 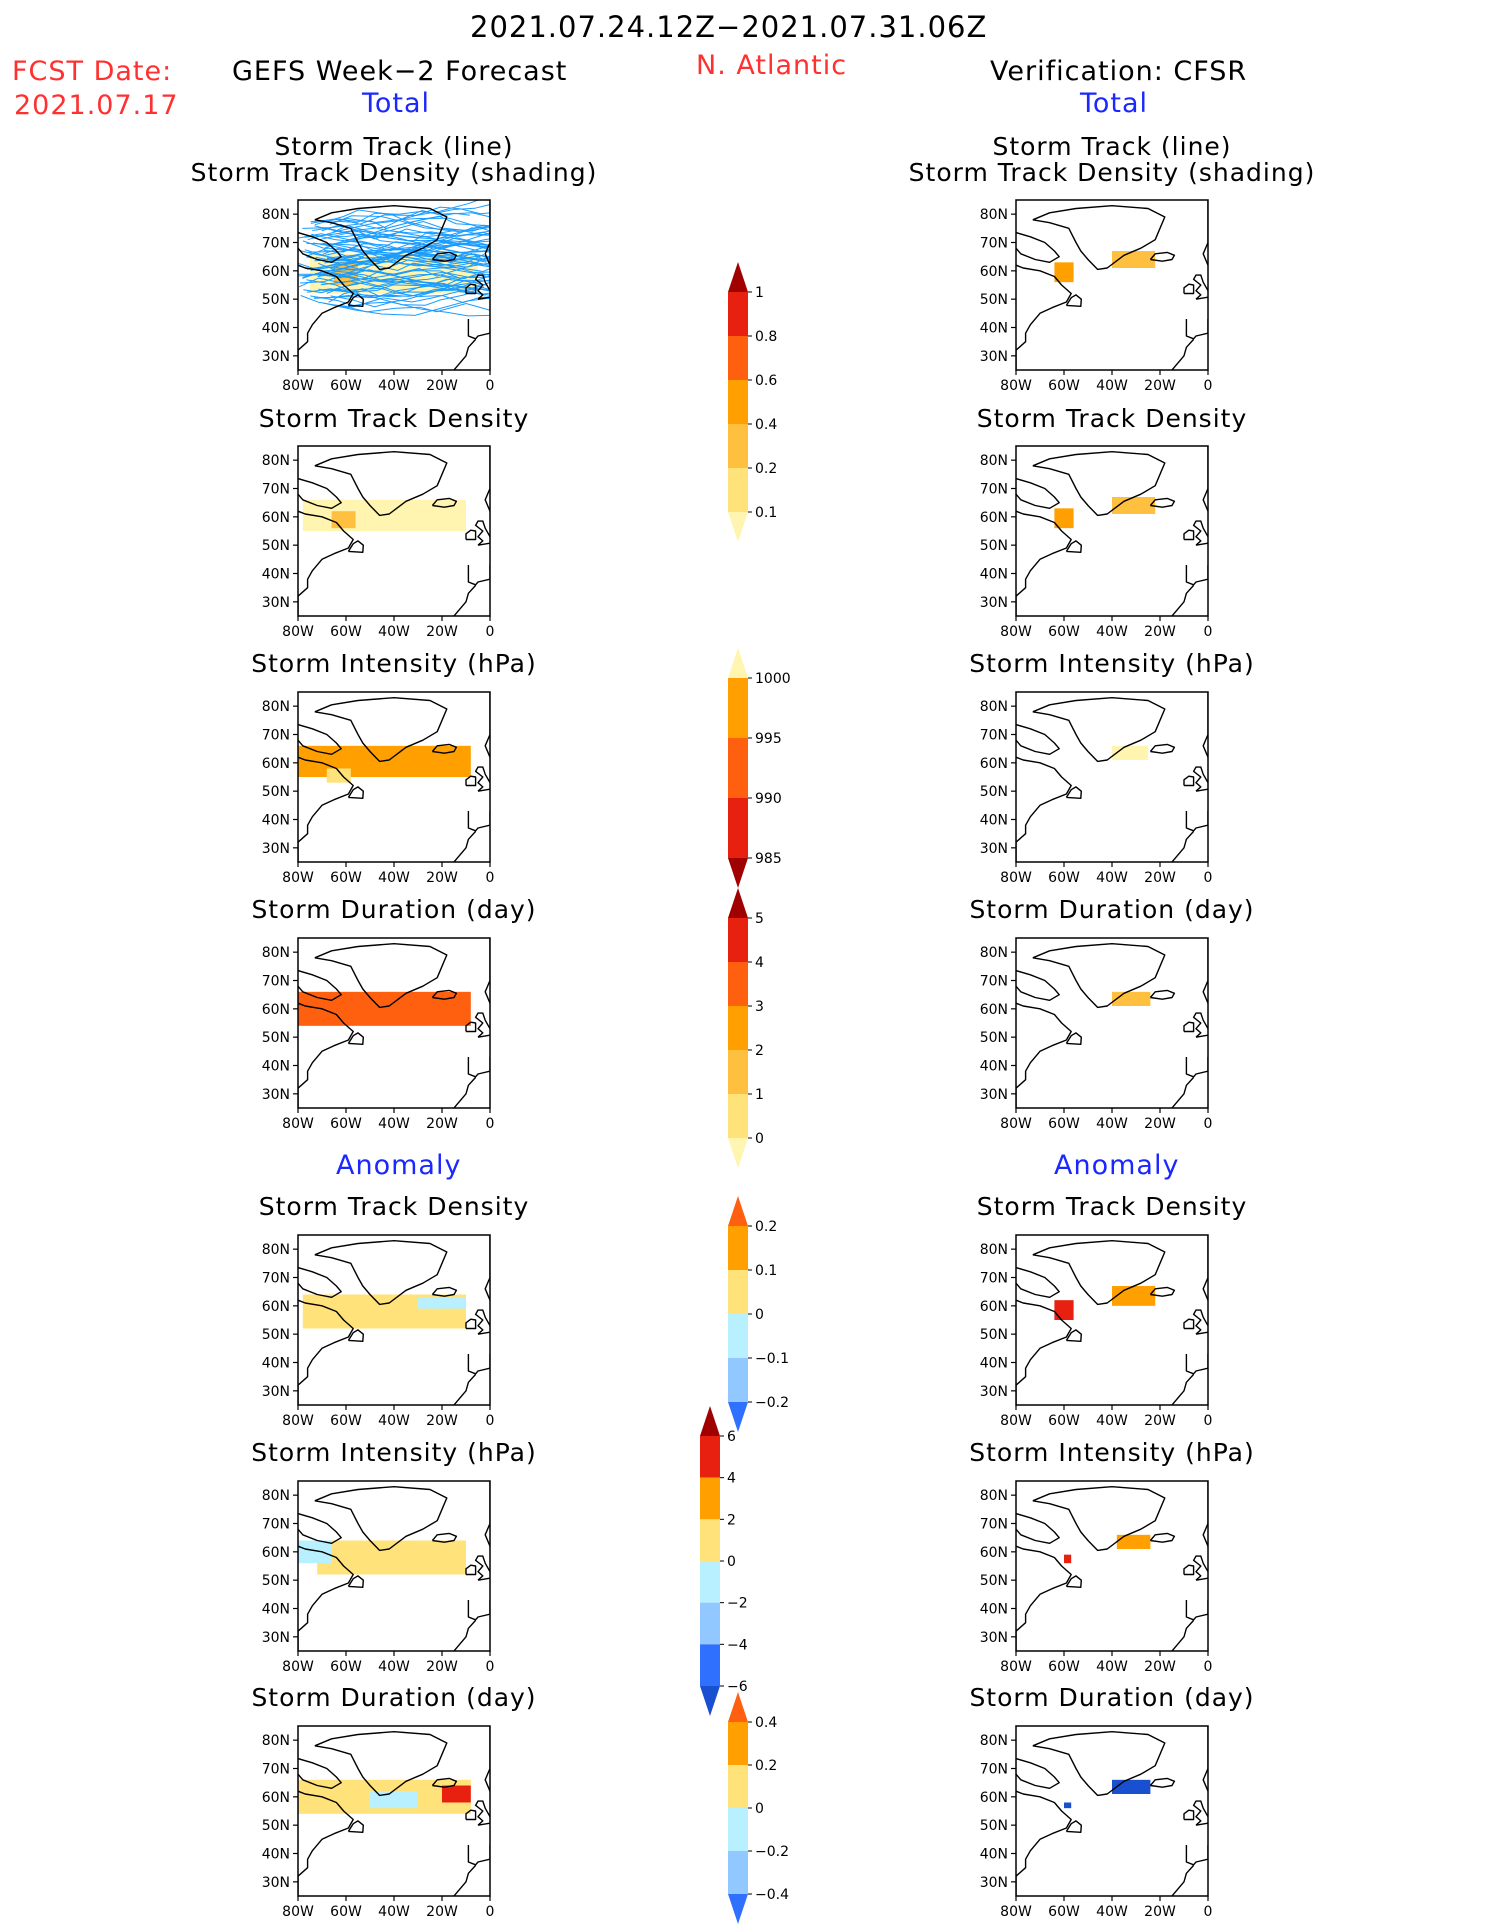 What do you see at coordinates (768, 799) in the screenshot?
I see `colorbar-label: 990` at bounding box center [768, 799].